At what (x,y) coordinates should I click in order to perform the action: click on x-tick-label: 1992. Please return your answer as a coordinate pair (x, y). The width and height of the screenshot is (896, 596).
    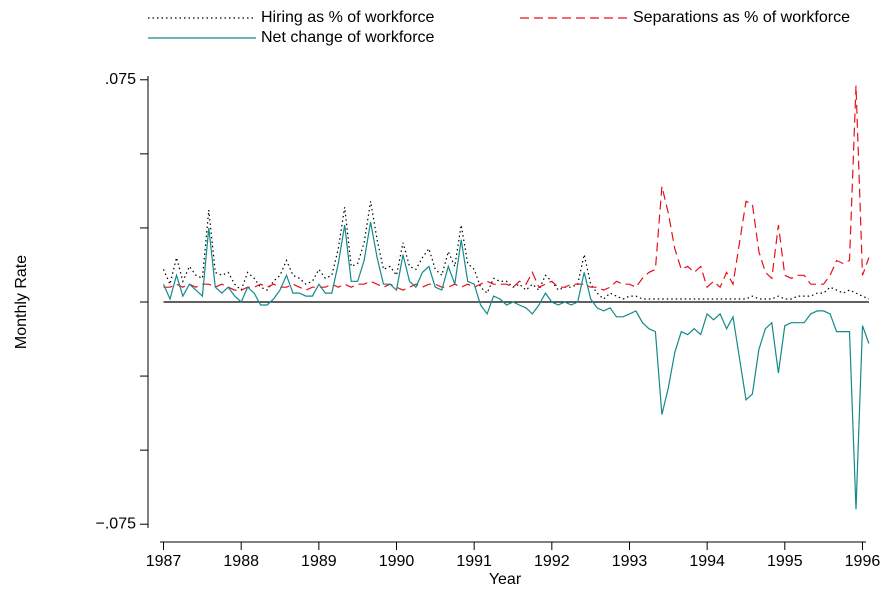
    Looking at the image, I should click on (552, 561).